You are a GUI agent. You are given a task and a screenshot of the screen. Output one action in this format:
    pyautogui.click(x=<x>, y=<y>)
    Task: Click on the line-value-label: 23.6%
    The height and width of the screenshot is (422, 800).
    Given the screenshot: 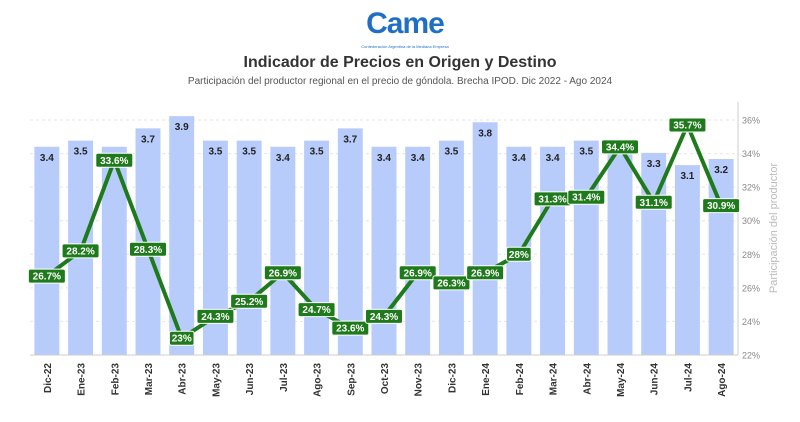 What is the action you would take?
    pyautogui.click(x=350, y=329)
    